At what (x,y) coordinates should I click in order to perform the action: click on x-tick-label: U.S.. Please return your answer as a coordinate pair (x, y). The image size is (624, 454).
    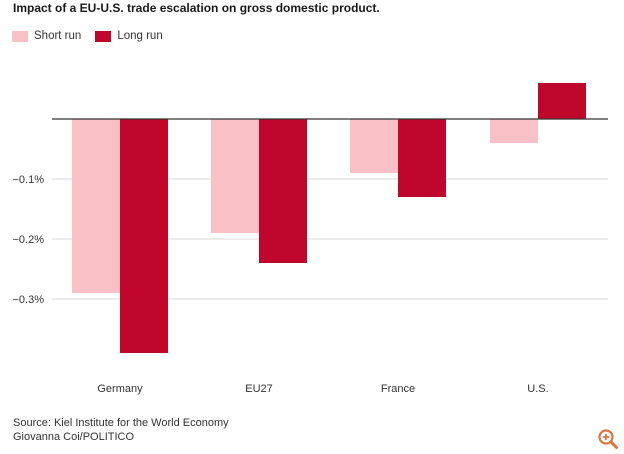
    Looking at the image, I should click on (537, 389).